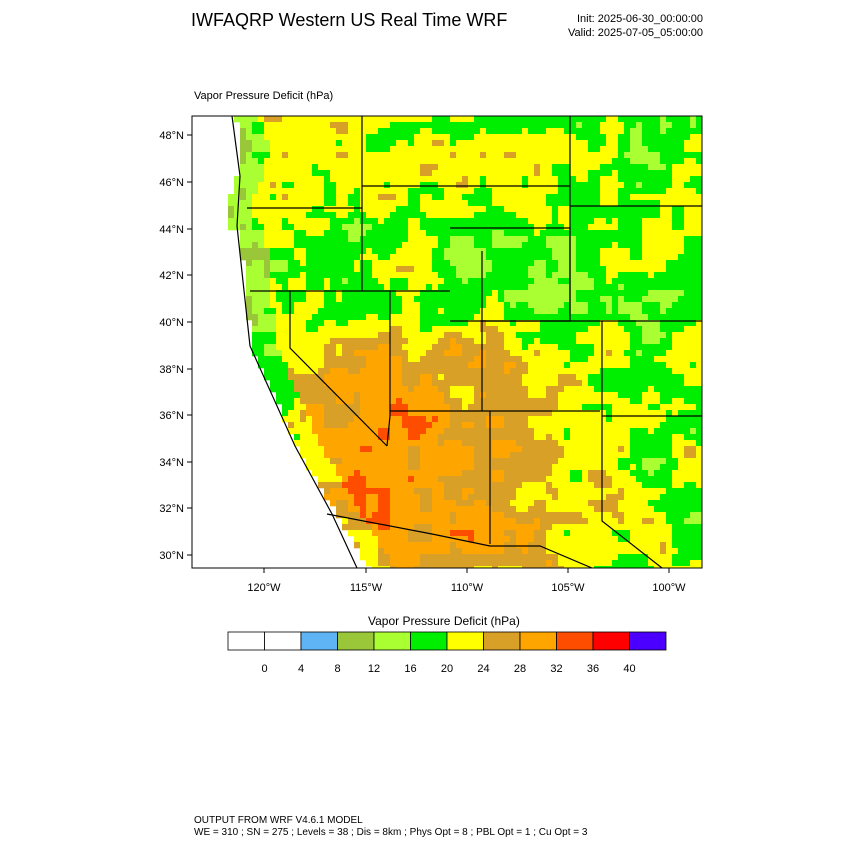 This screenshot has height=850, width=850. Describe the element at coordinates (629, 669) in the screenshot. I see `colorbar-label: 40` at that location.